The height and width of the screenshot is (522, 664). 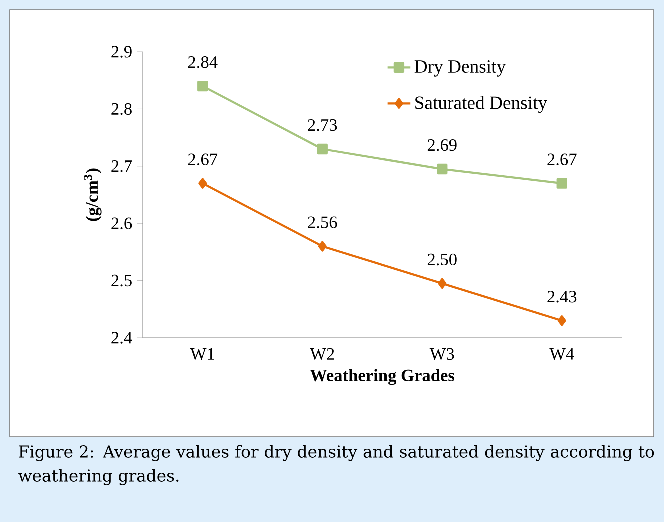 What do you see at coordinates (442, 145) in the screenshot?
I see `data-label: 2.69` at bounding box center [442, 145].